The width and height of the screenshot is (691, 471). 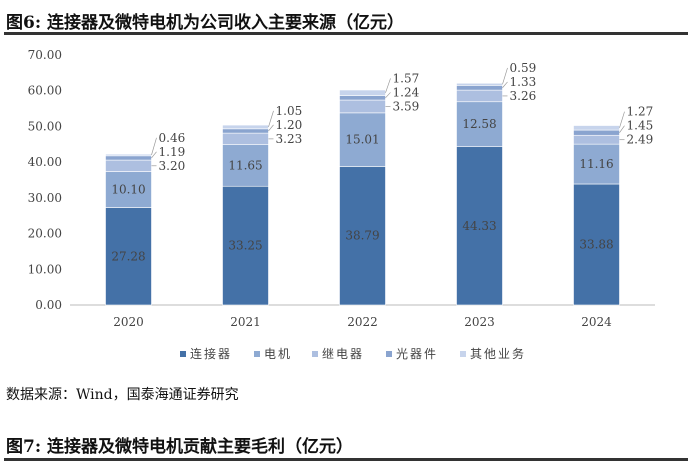 What do you see at coordinates (45, 55) in the screenshot?
I see `y-tick-label: 70.00` at bounding box center [45, 55].